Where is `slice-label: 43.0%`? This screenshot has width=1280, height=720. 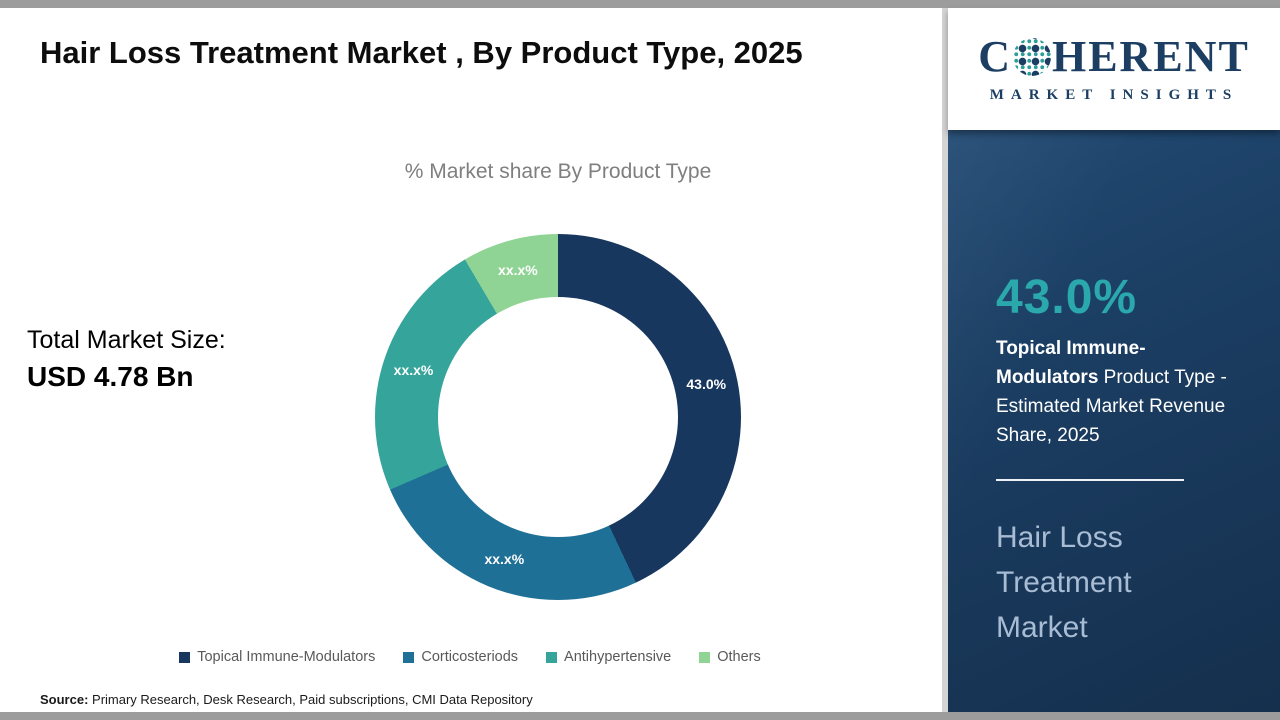 slice-label: 43.0% is located at coordinates (706, 383).